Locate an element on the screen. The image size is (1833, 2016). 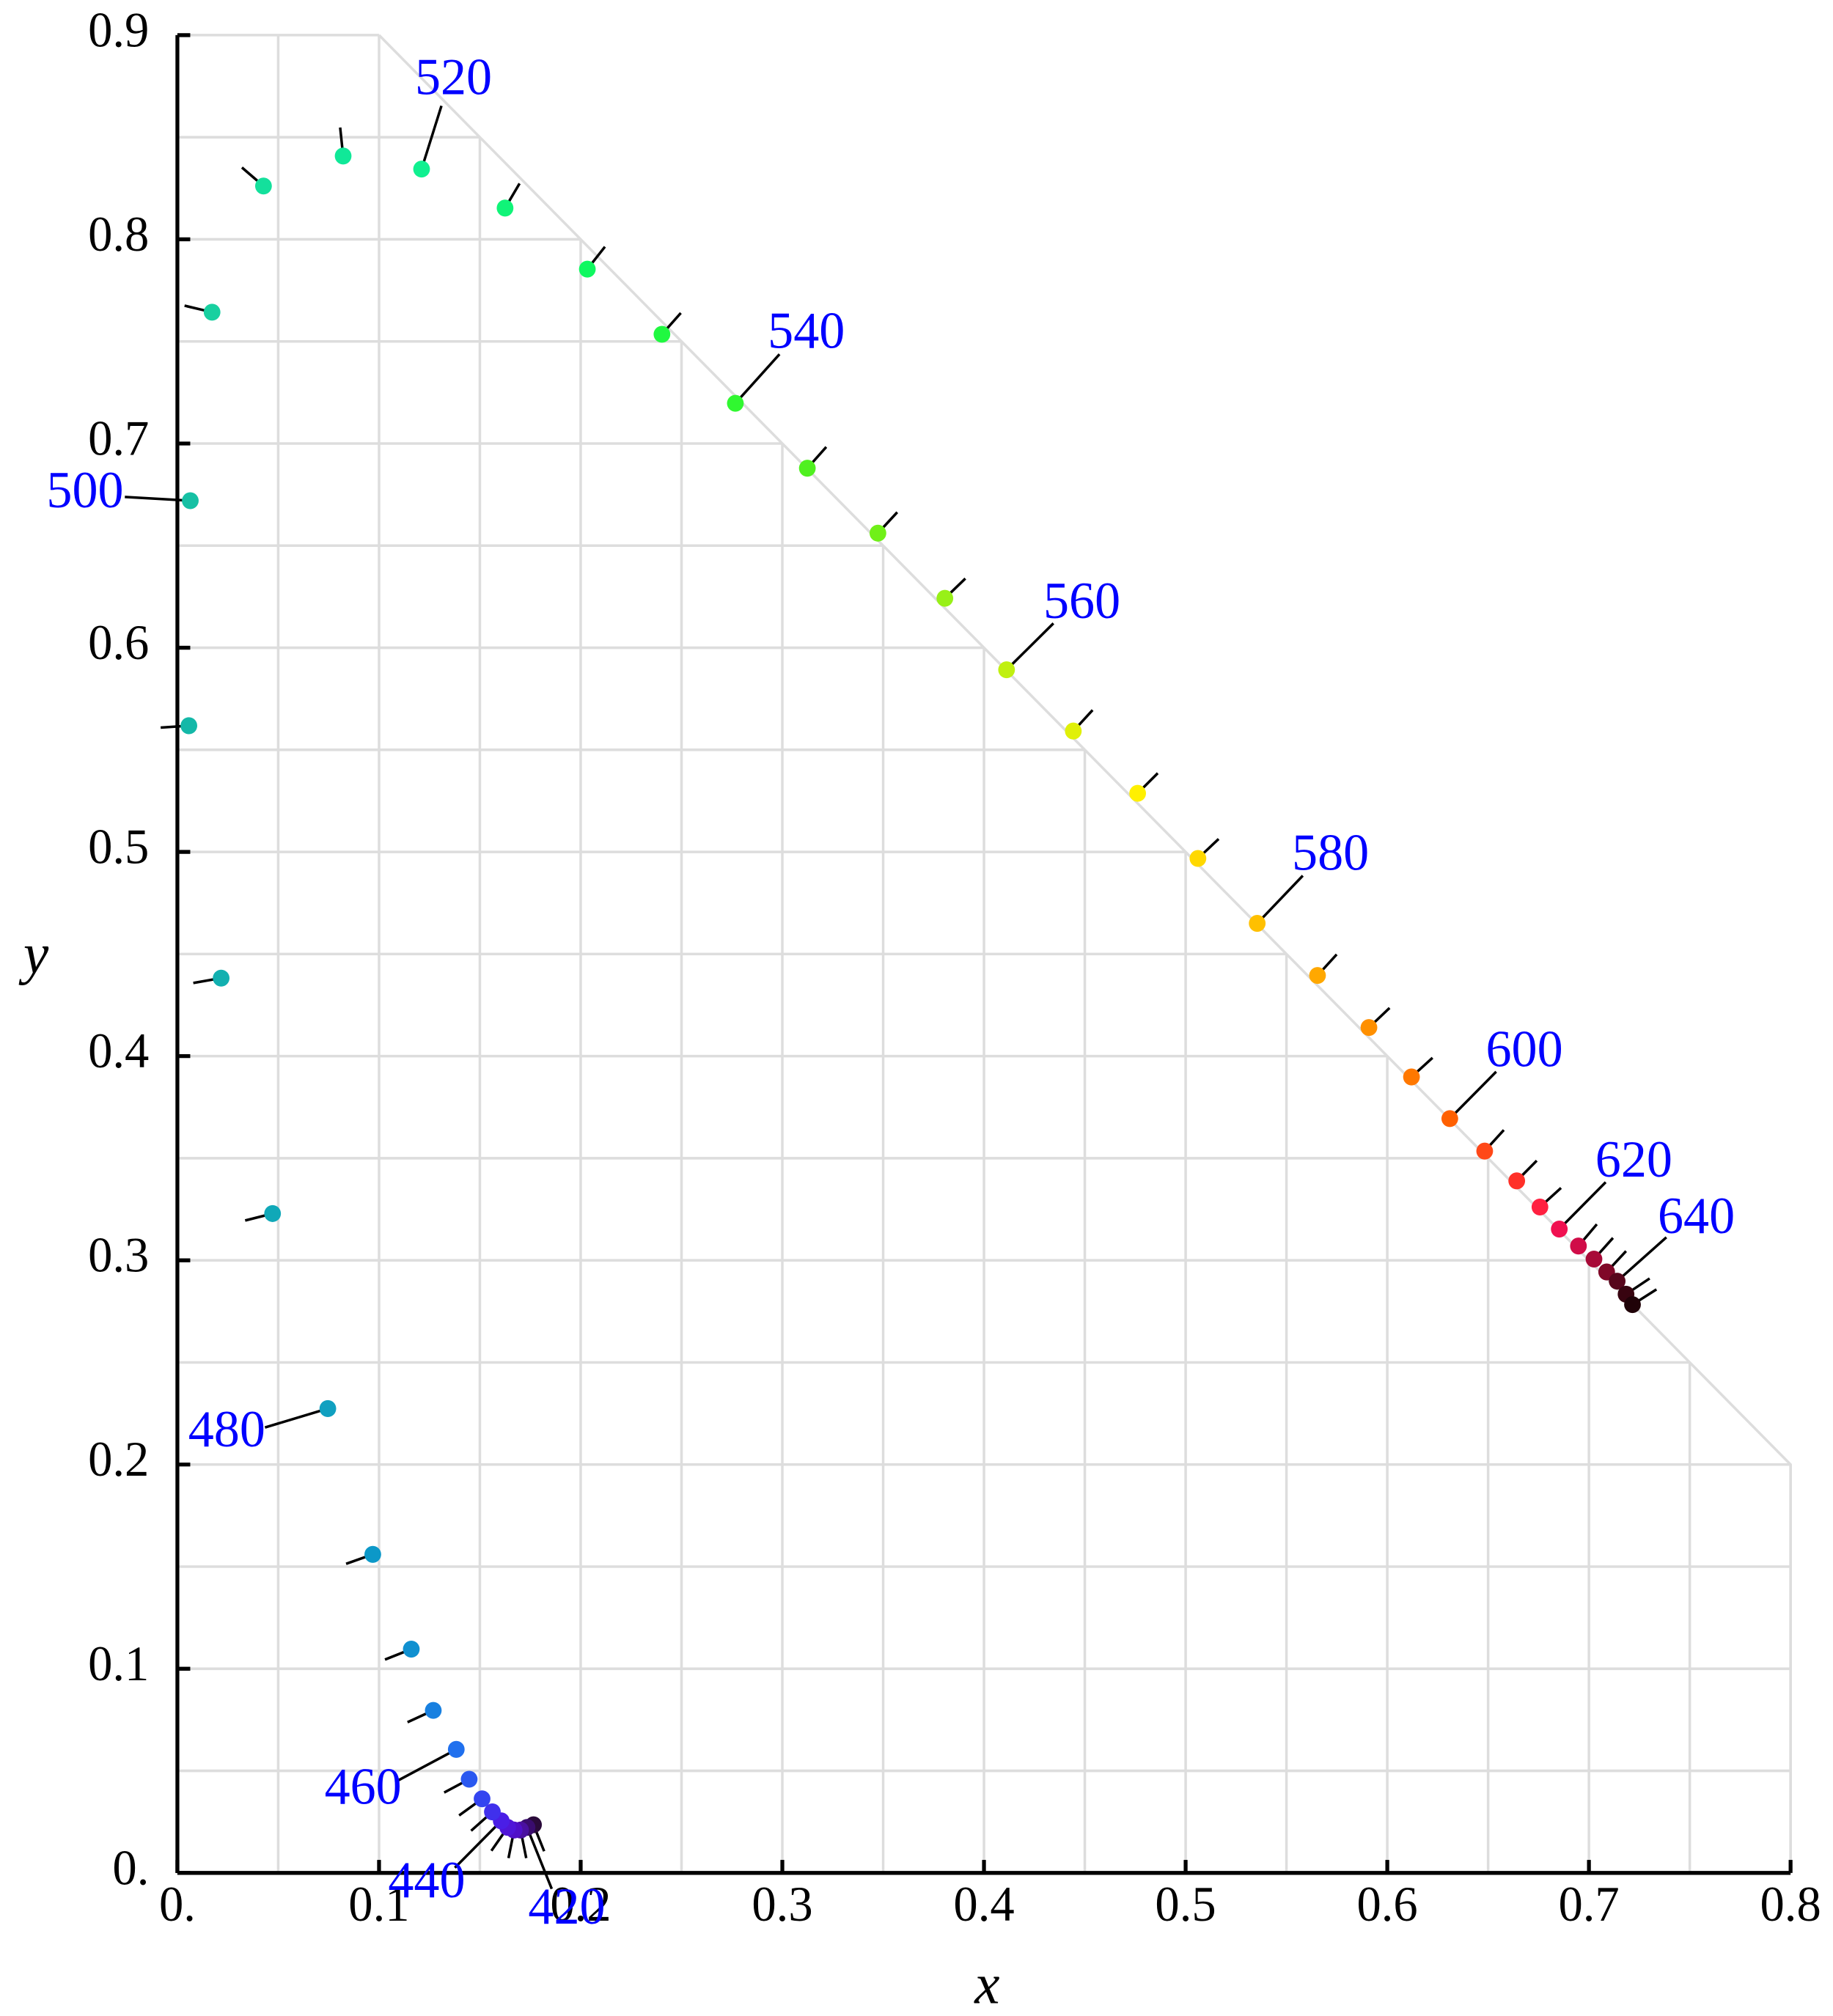
wavelength-label: 460 is located at coordinates (363, 1786).